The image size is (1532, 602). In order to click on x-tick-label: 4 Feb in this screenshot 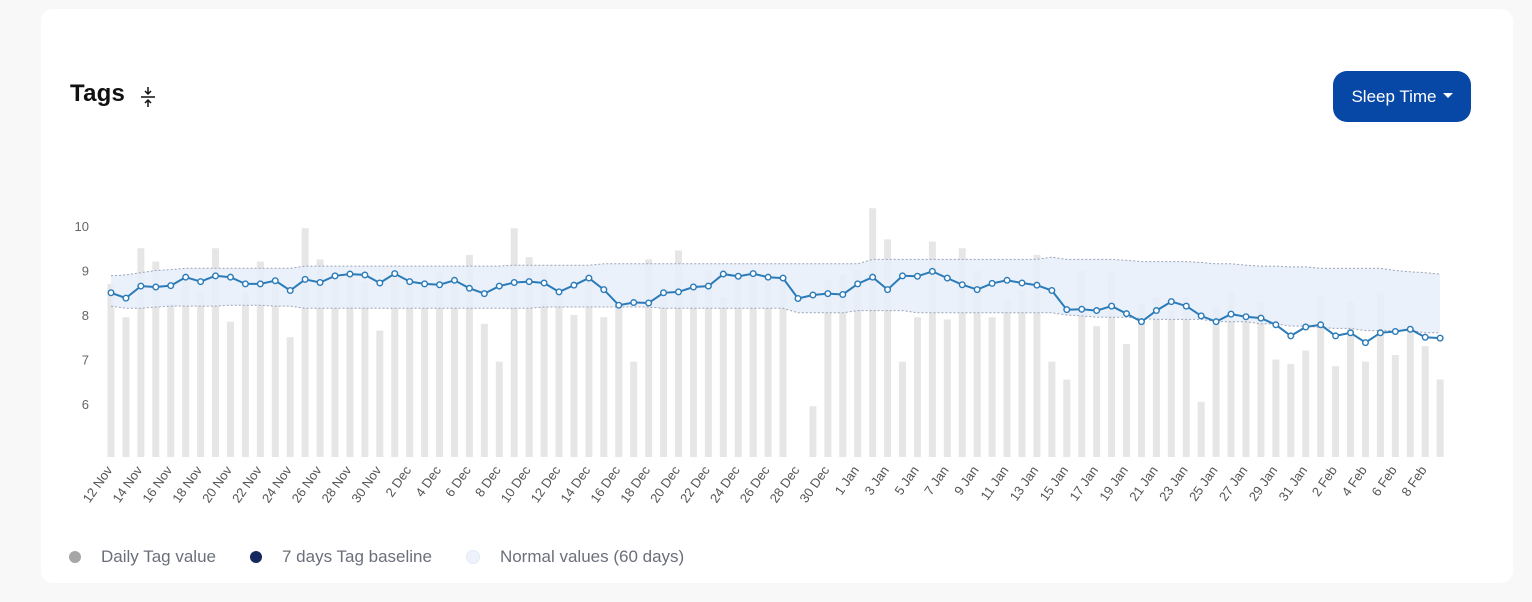, I will do `click(1354, 481)`.